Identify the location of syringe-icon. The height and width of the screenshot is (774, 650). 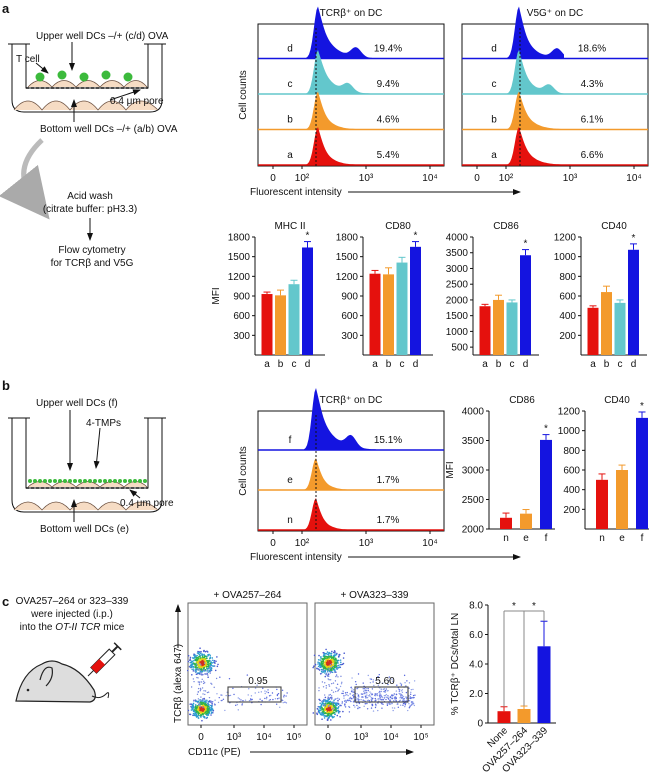
(104, 659).